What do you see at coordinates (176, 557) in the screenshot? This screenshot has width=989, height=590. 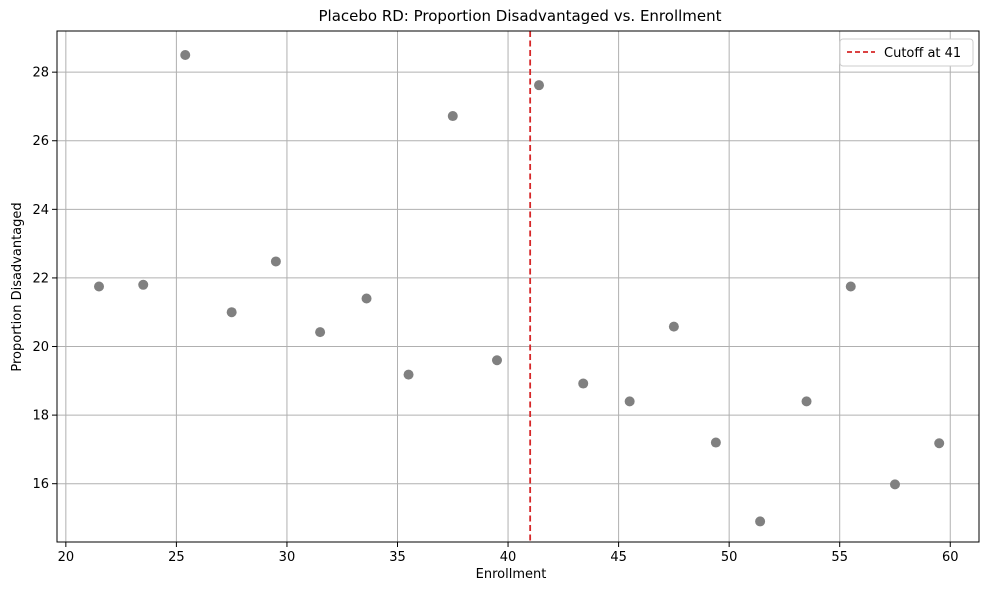 I see `x-tick-label: 25` at bounding box center [176, 557].